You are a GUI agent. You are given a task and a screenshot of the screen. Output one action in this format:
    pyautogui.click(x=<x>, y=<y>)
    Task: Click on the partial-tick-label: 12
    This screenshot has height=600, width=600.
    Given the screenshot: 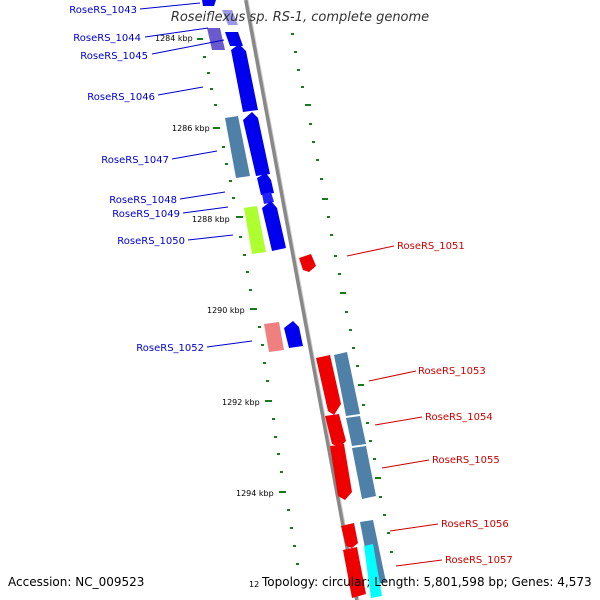 What is the action you would take?
    pyautogui.click(x=254, y=584)
    